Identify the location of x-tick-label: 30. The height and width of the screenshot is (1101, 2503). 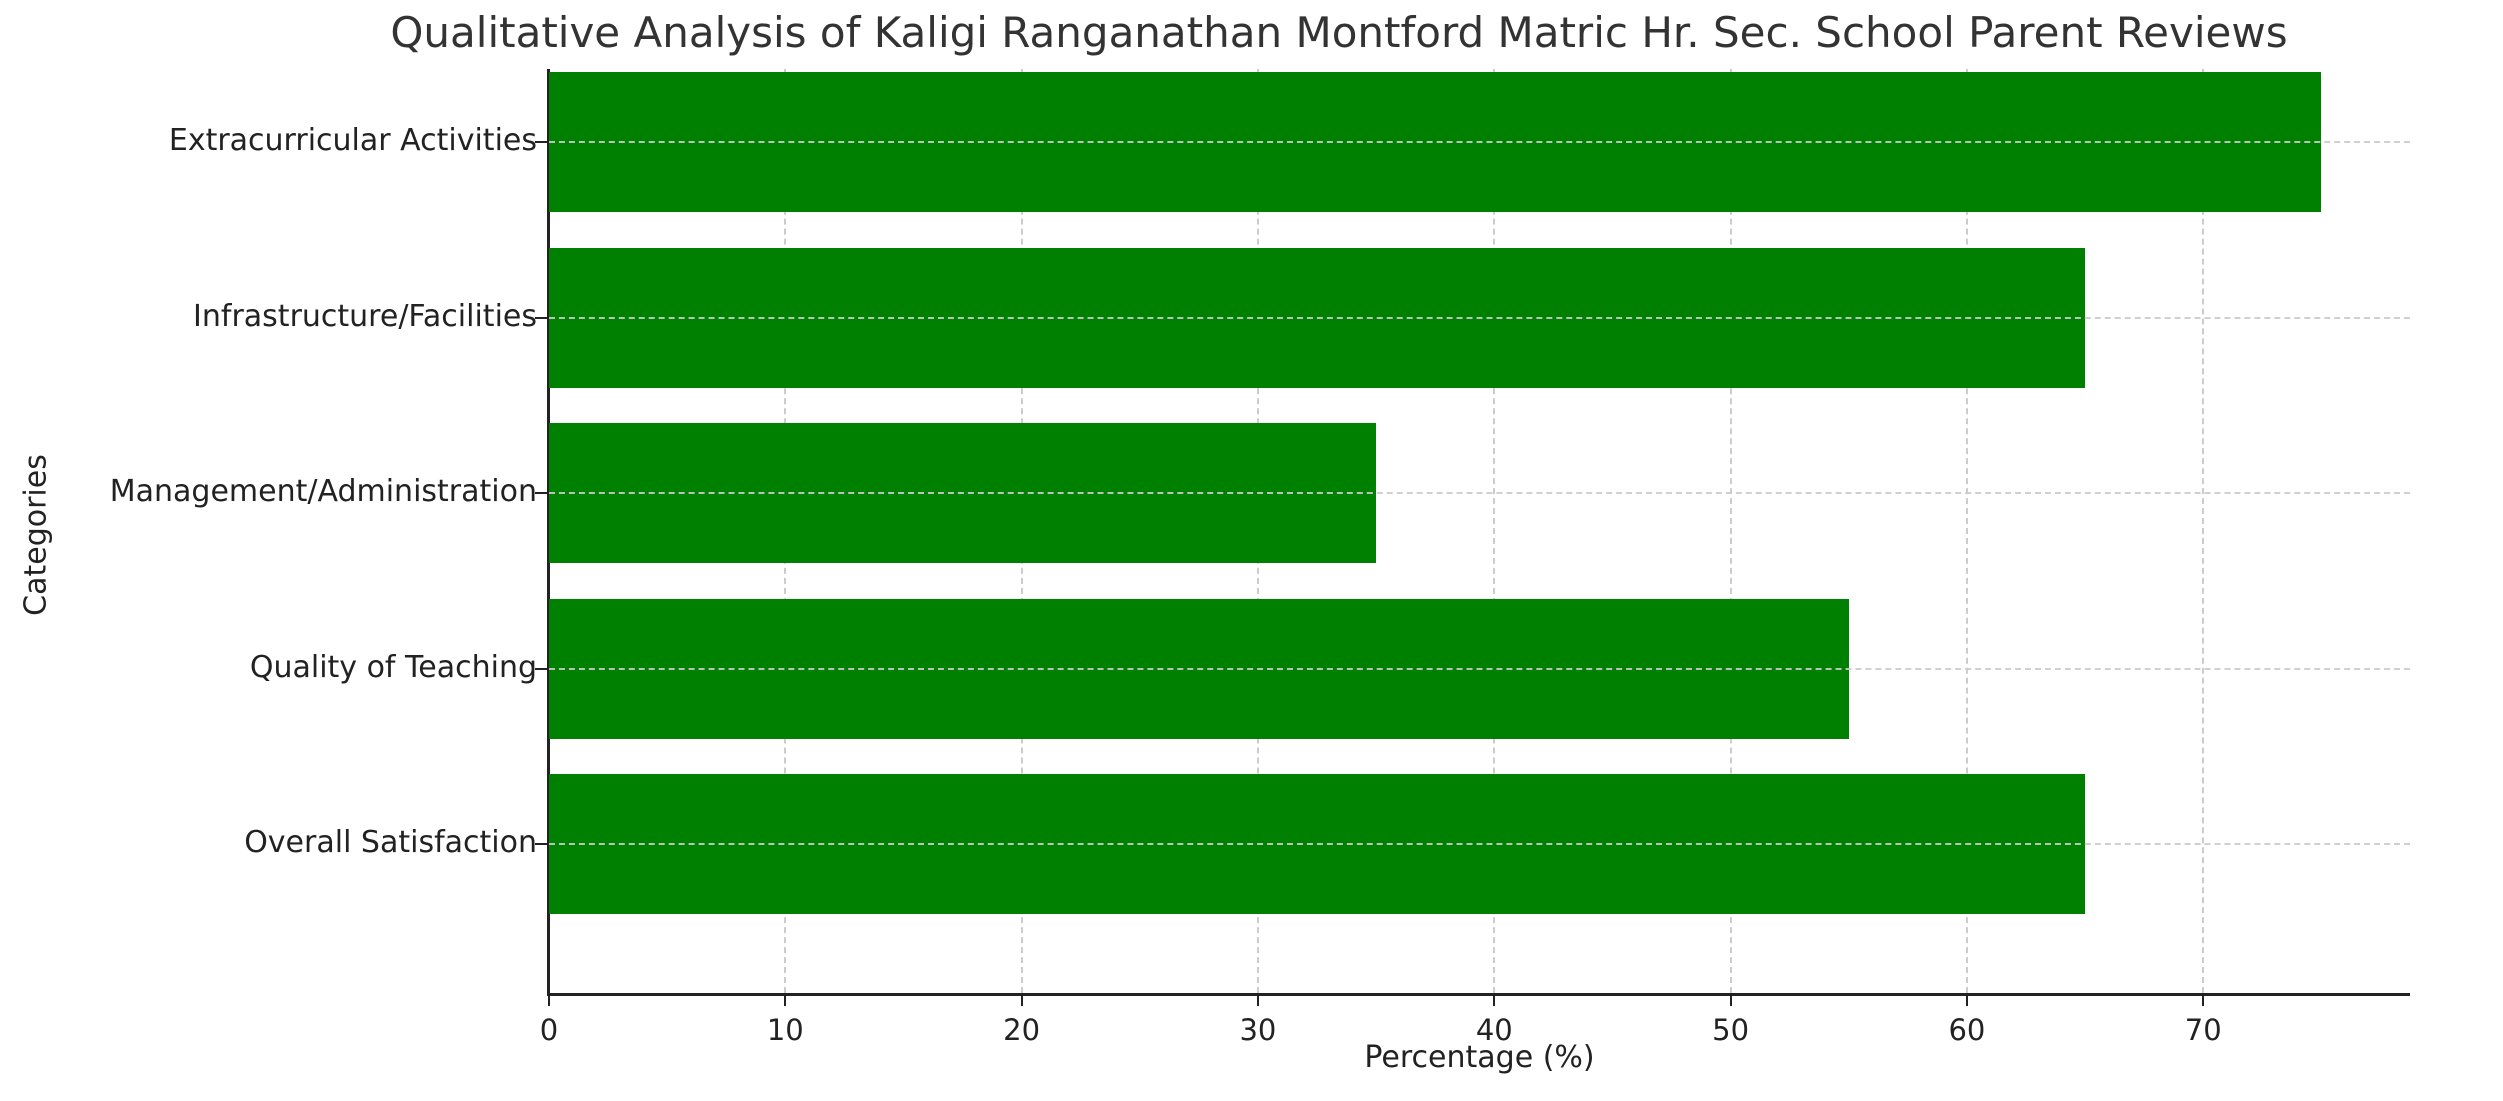
(1258, 1030).